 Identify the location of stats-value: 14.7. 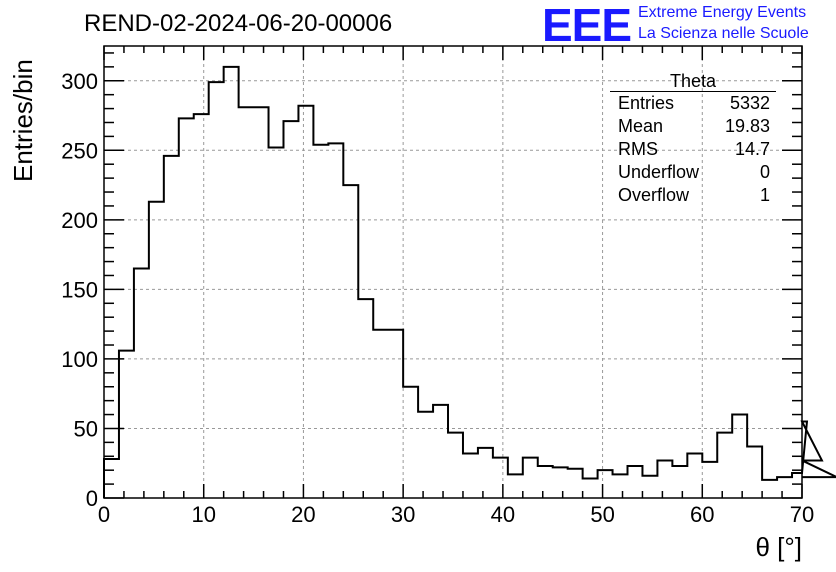
(752, 149).